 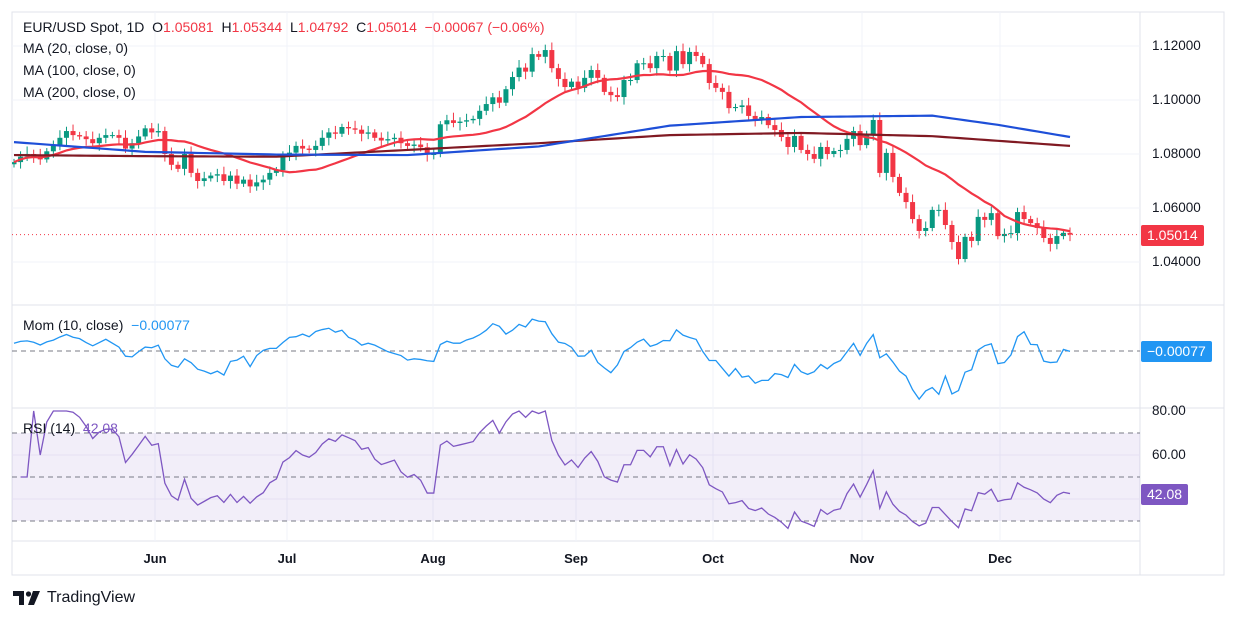 What do you see at coordinates (160, 325) in the screenshot?
I see `mom-value: −0.00077` at bounding box center [160, 325].